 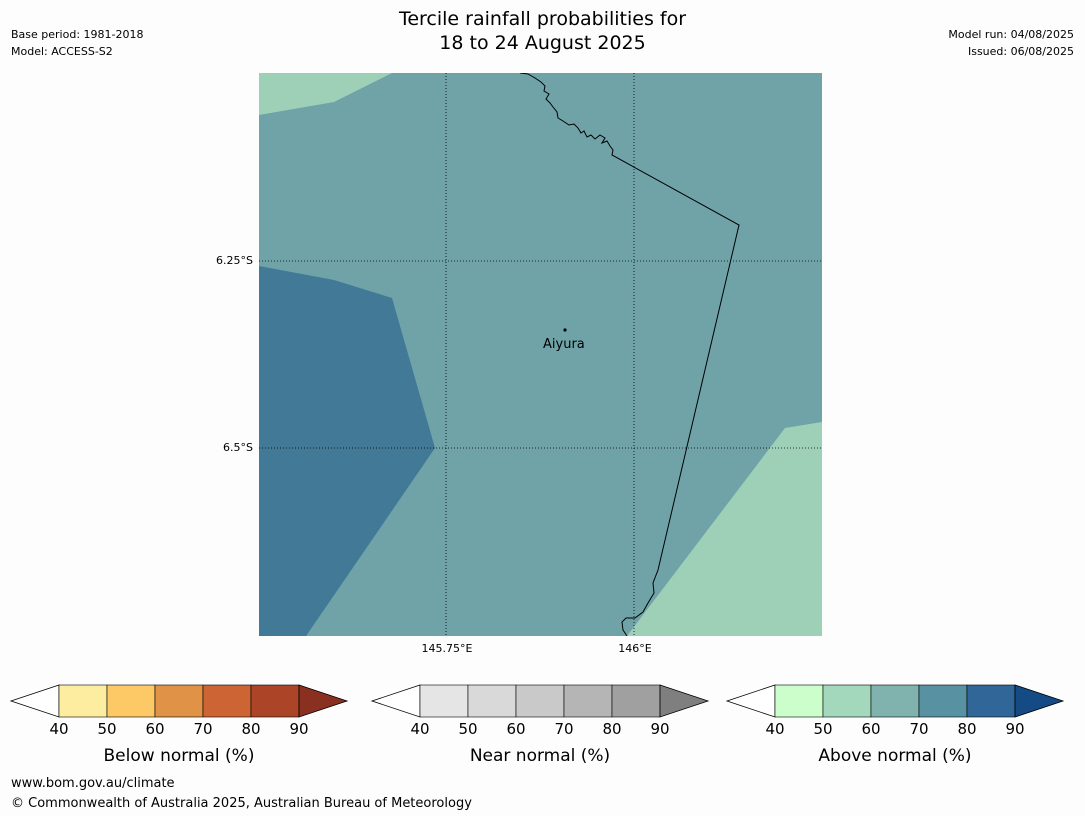 What do you see at coordinates (894, 756) in the screenshot?
I see `colorbar-above-label: Above normal (%)` at bounding box center [894, 756].